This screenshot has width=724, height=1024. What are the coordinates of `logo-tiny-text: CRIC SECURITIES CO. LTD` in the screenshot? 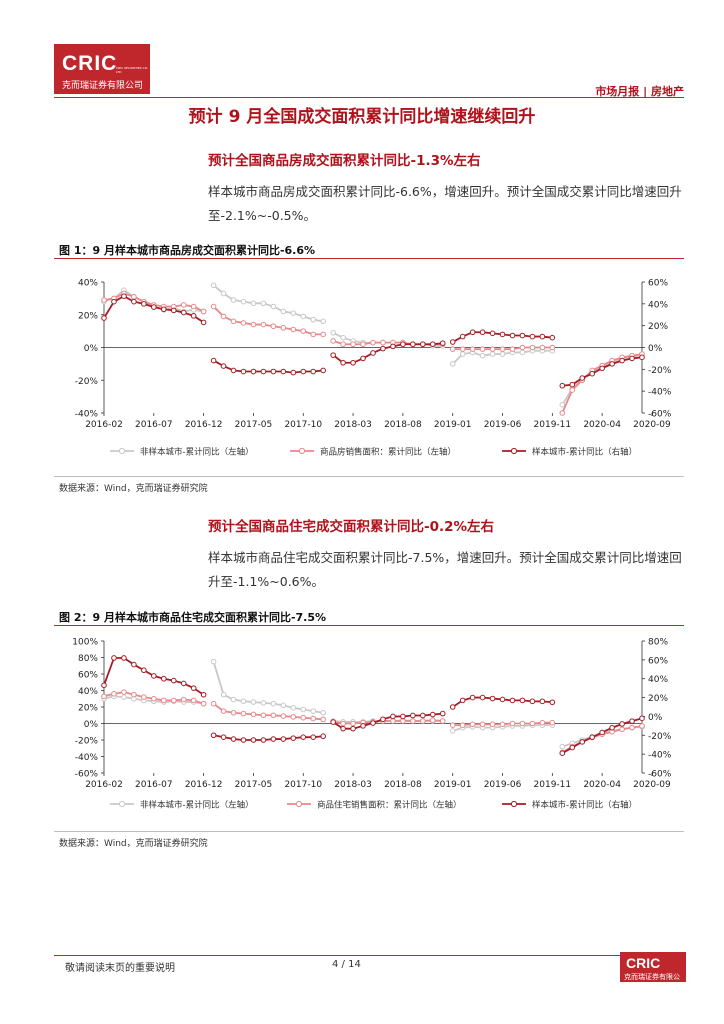 It's located at (132, 70).